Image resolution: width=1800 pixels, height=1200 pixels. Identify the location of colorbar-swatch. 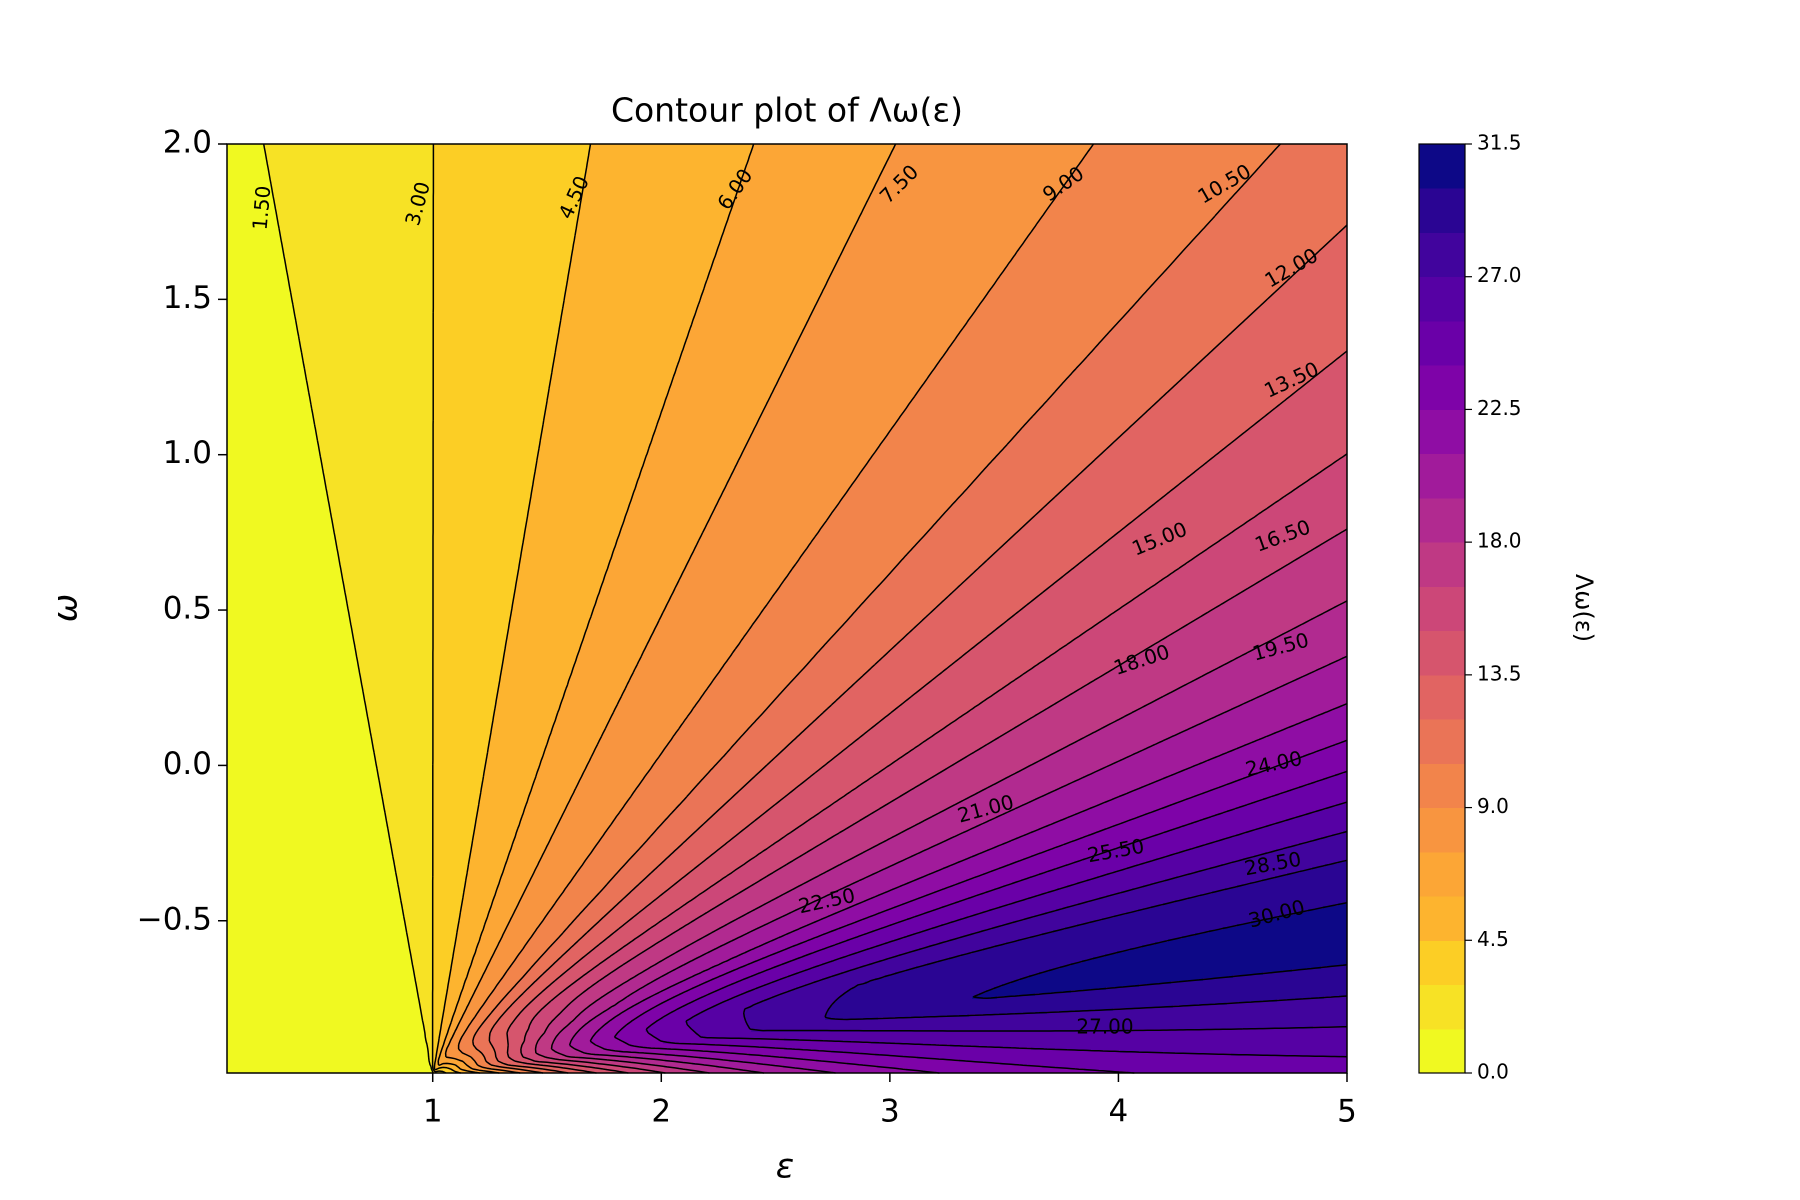
(1442, 432).